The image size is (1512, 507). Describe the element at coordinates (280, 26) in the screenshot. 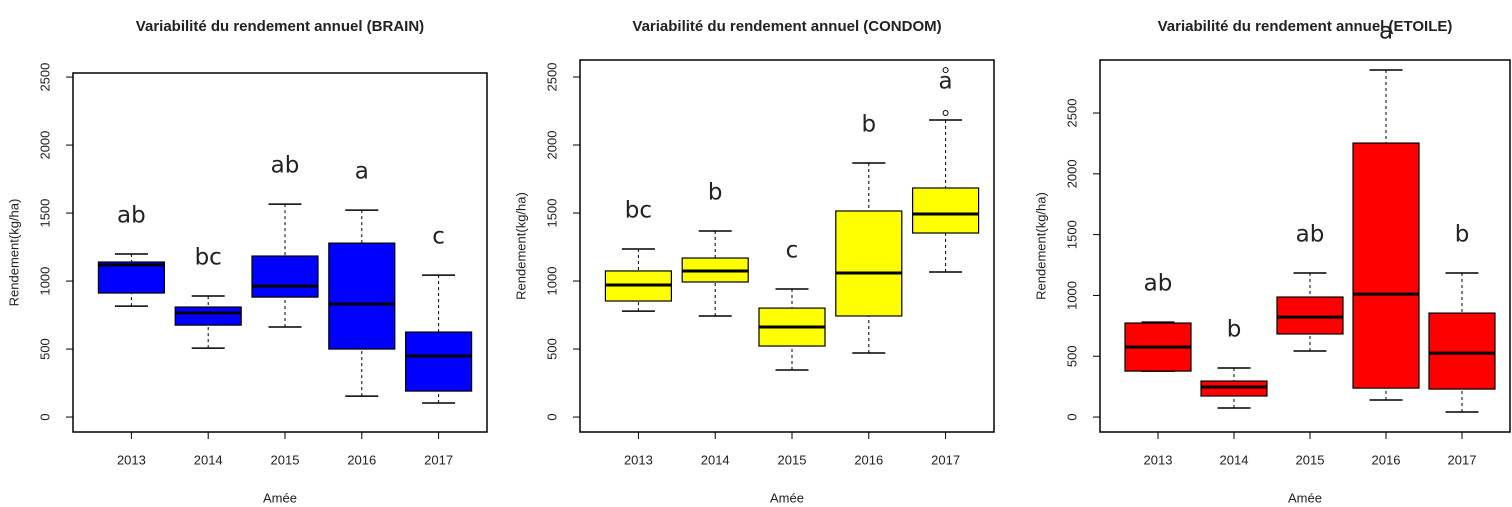

I see `chart-title: Variabilité du rendement annuel (BRAIN)` at that location.